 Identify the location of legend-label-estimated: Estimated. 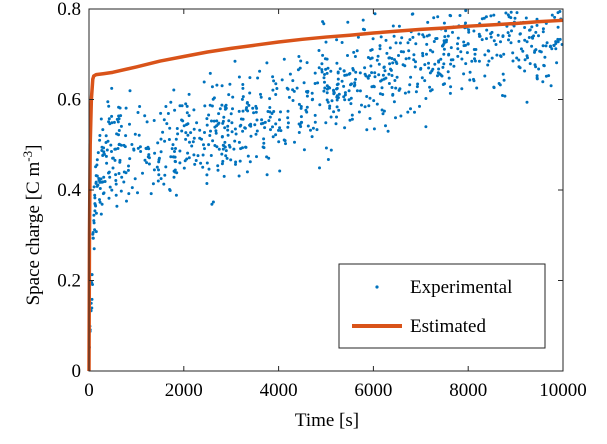
(448, 326).